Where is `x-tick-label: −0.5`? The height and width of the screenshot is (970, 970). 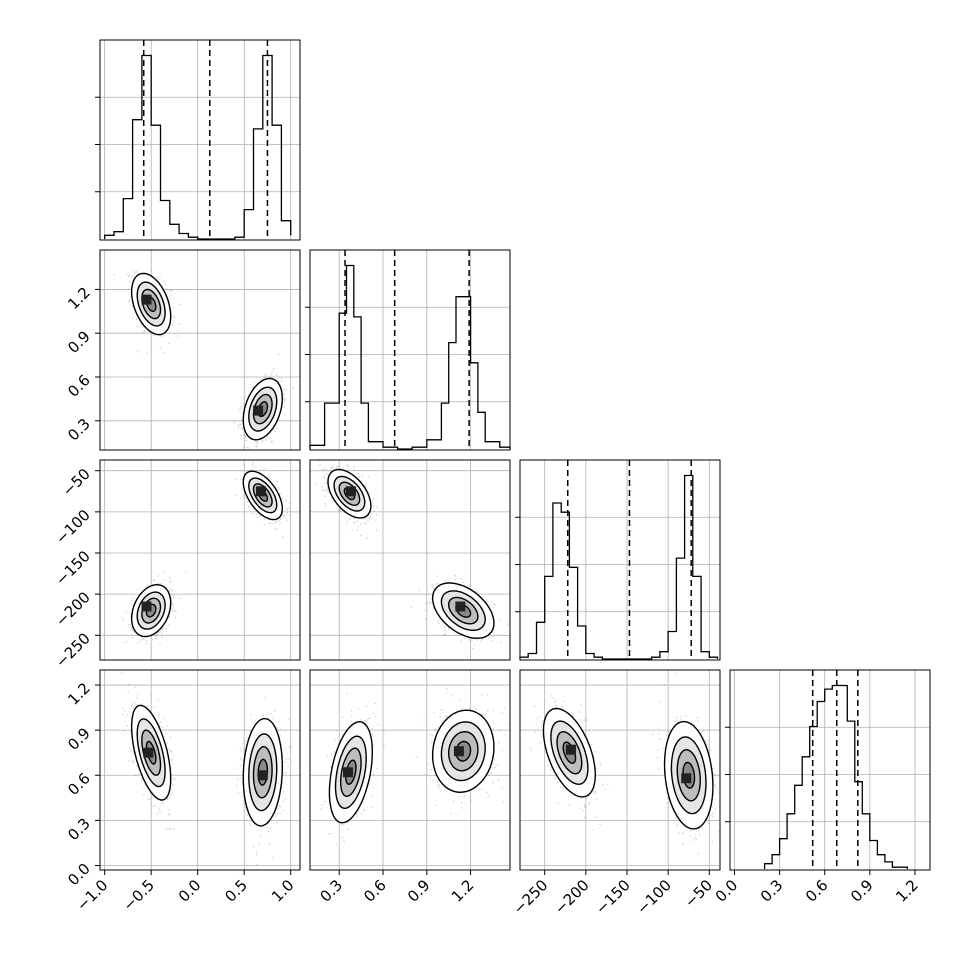 x-tick-label: −0.5 is located at coordinates (138, 895).